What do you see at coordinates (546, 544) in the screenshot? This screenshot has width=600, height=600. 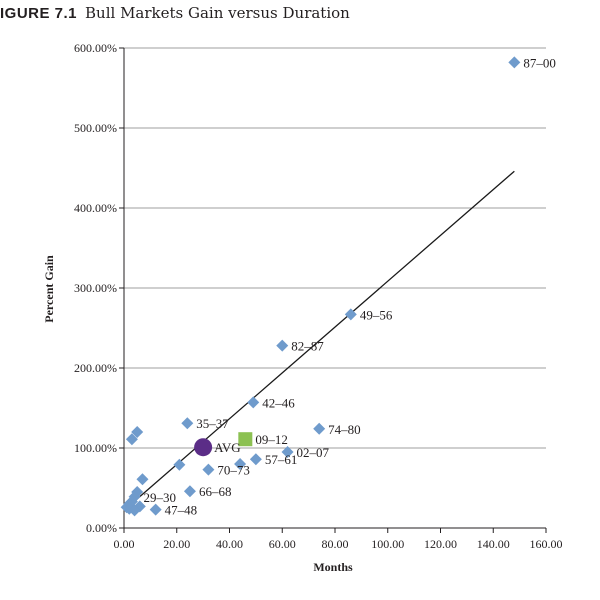 I see `x-tick-label: 160.00` at bounding box center [546, 544].